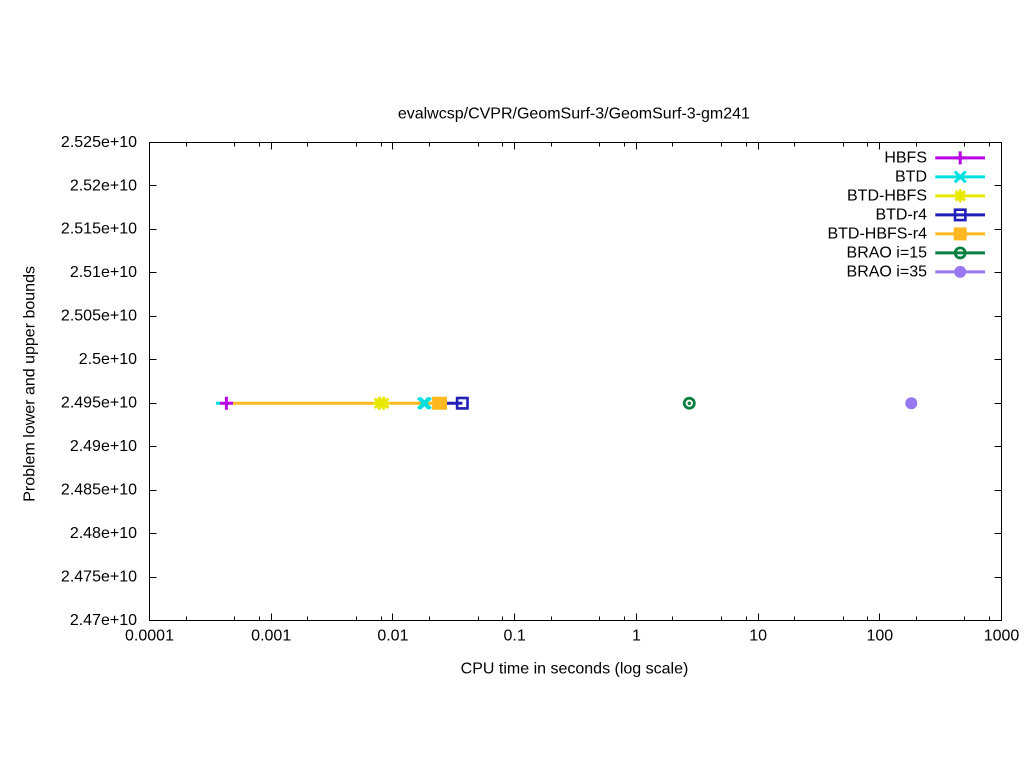 This screenshot has width=1024, height=768. What do you see at coordinates (887, 195) in the screenshot?
I see `svg-text: BTD-HBFS` at bounding box center [887, 195].